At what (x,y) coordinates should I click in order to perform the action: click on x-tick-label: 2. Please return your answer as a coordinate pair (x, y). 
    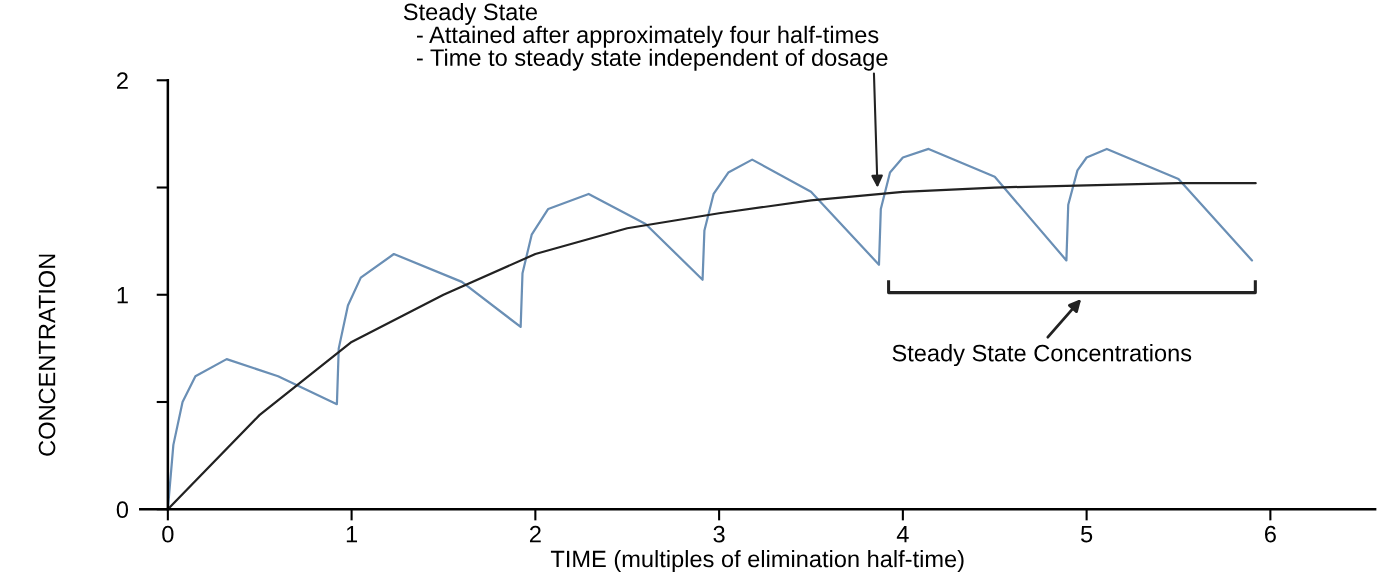
    Looking at the image, I should click on (535, 534).